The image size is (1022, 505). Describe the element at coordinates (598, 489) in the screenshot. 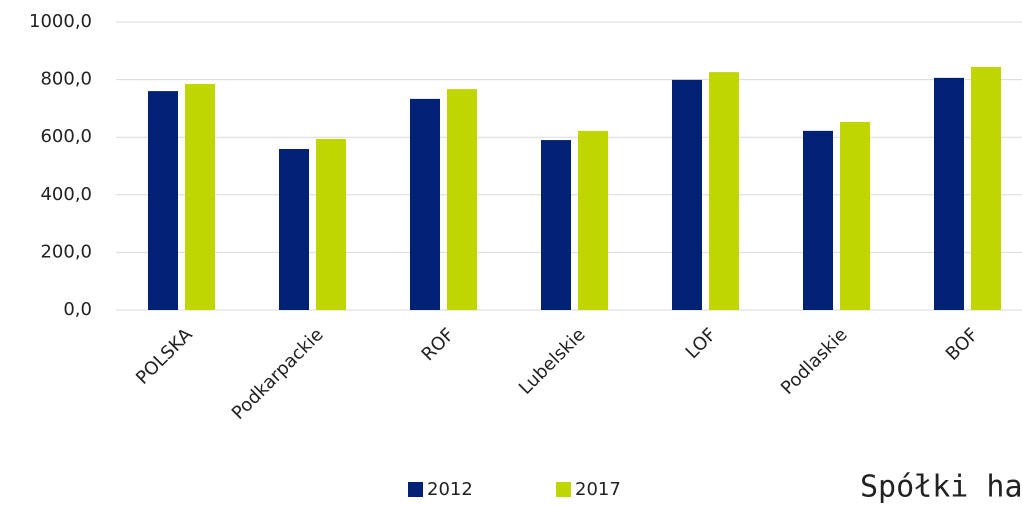

I see `legend-label: 2017` at that location.